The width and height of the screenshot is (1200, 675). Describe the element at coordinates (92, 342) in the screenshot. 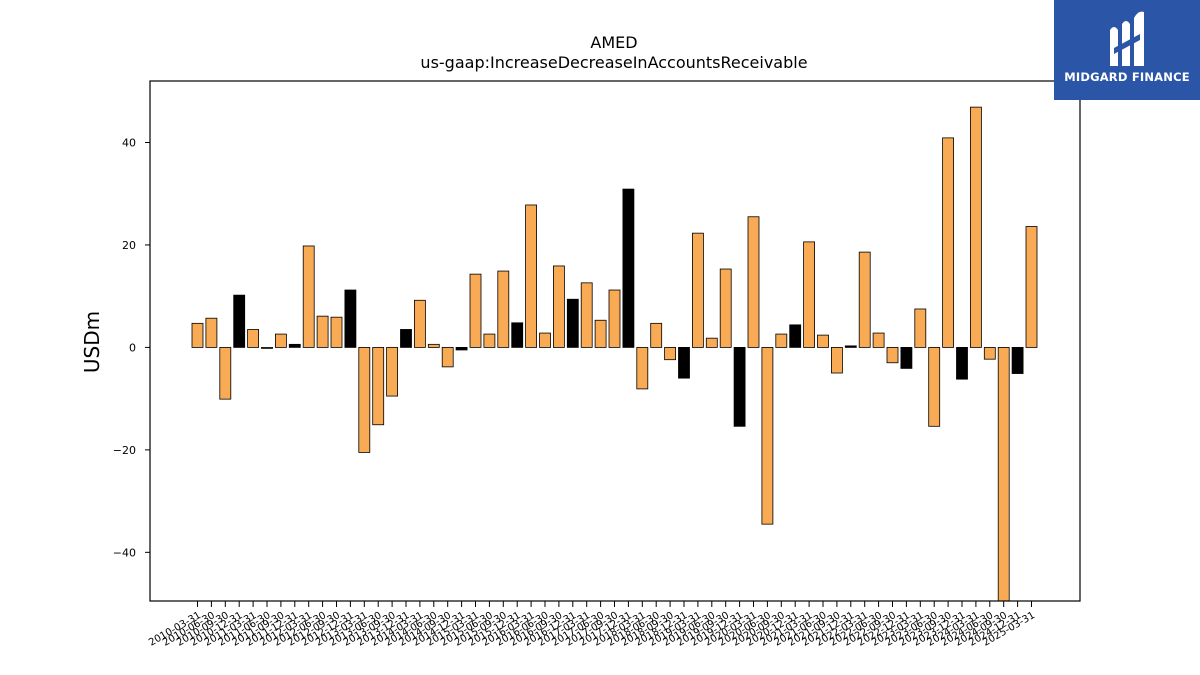

I see `y-axis-label: USDm` at that location.